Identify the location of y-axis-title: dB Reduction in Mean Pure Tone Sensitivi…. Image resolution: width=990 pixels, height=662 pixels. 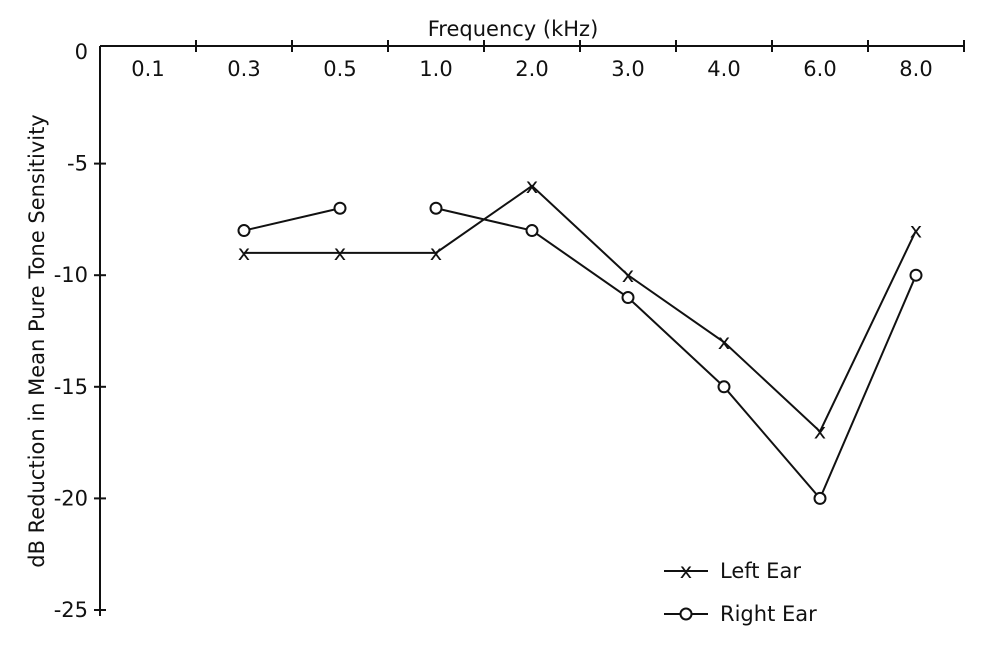
(37, 341).